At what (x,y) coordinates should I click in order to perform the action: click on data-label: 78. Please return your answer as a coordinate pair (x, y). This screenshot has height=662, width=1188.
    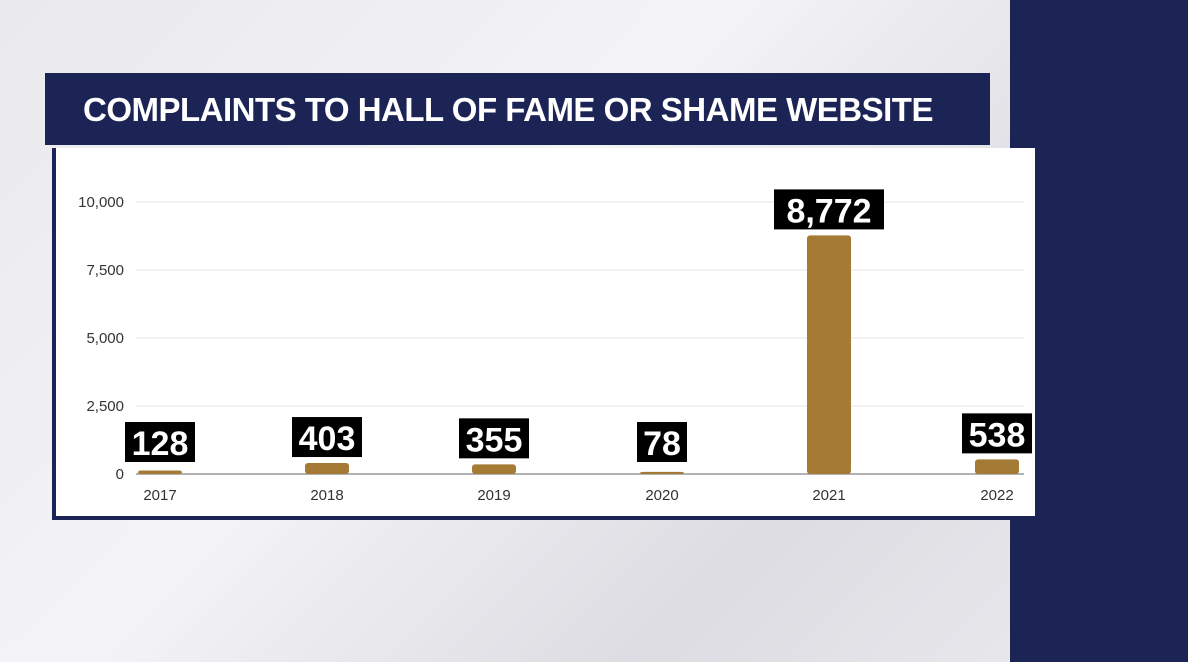
    Looking at the image, I should click on (662, 444).